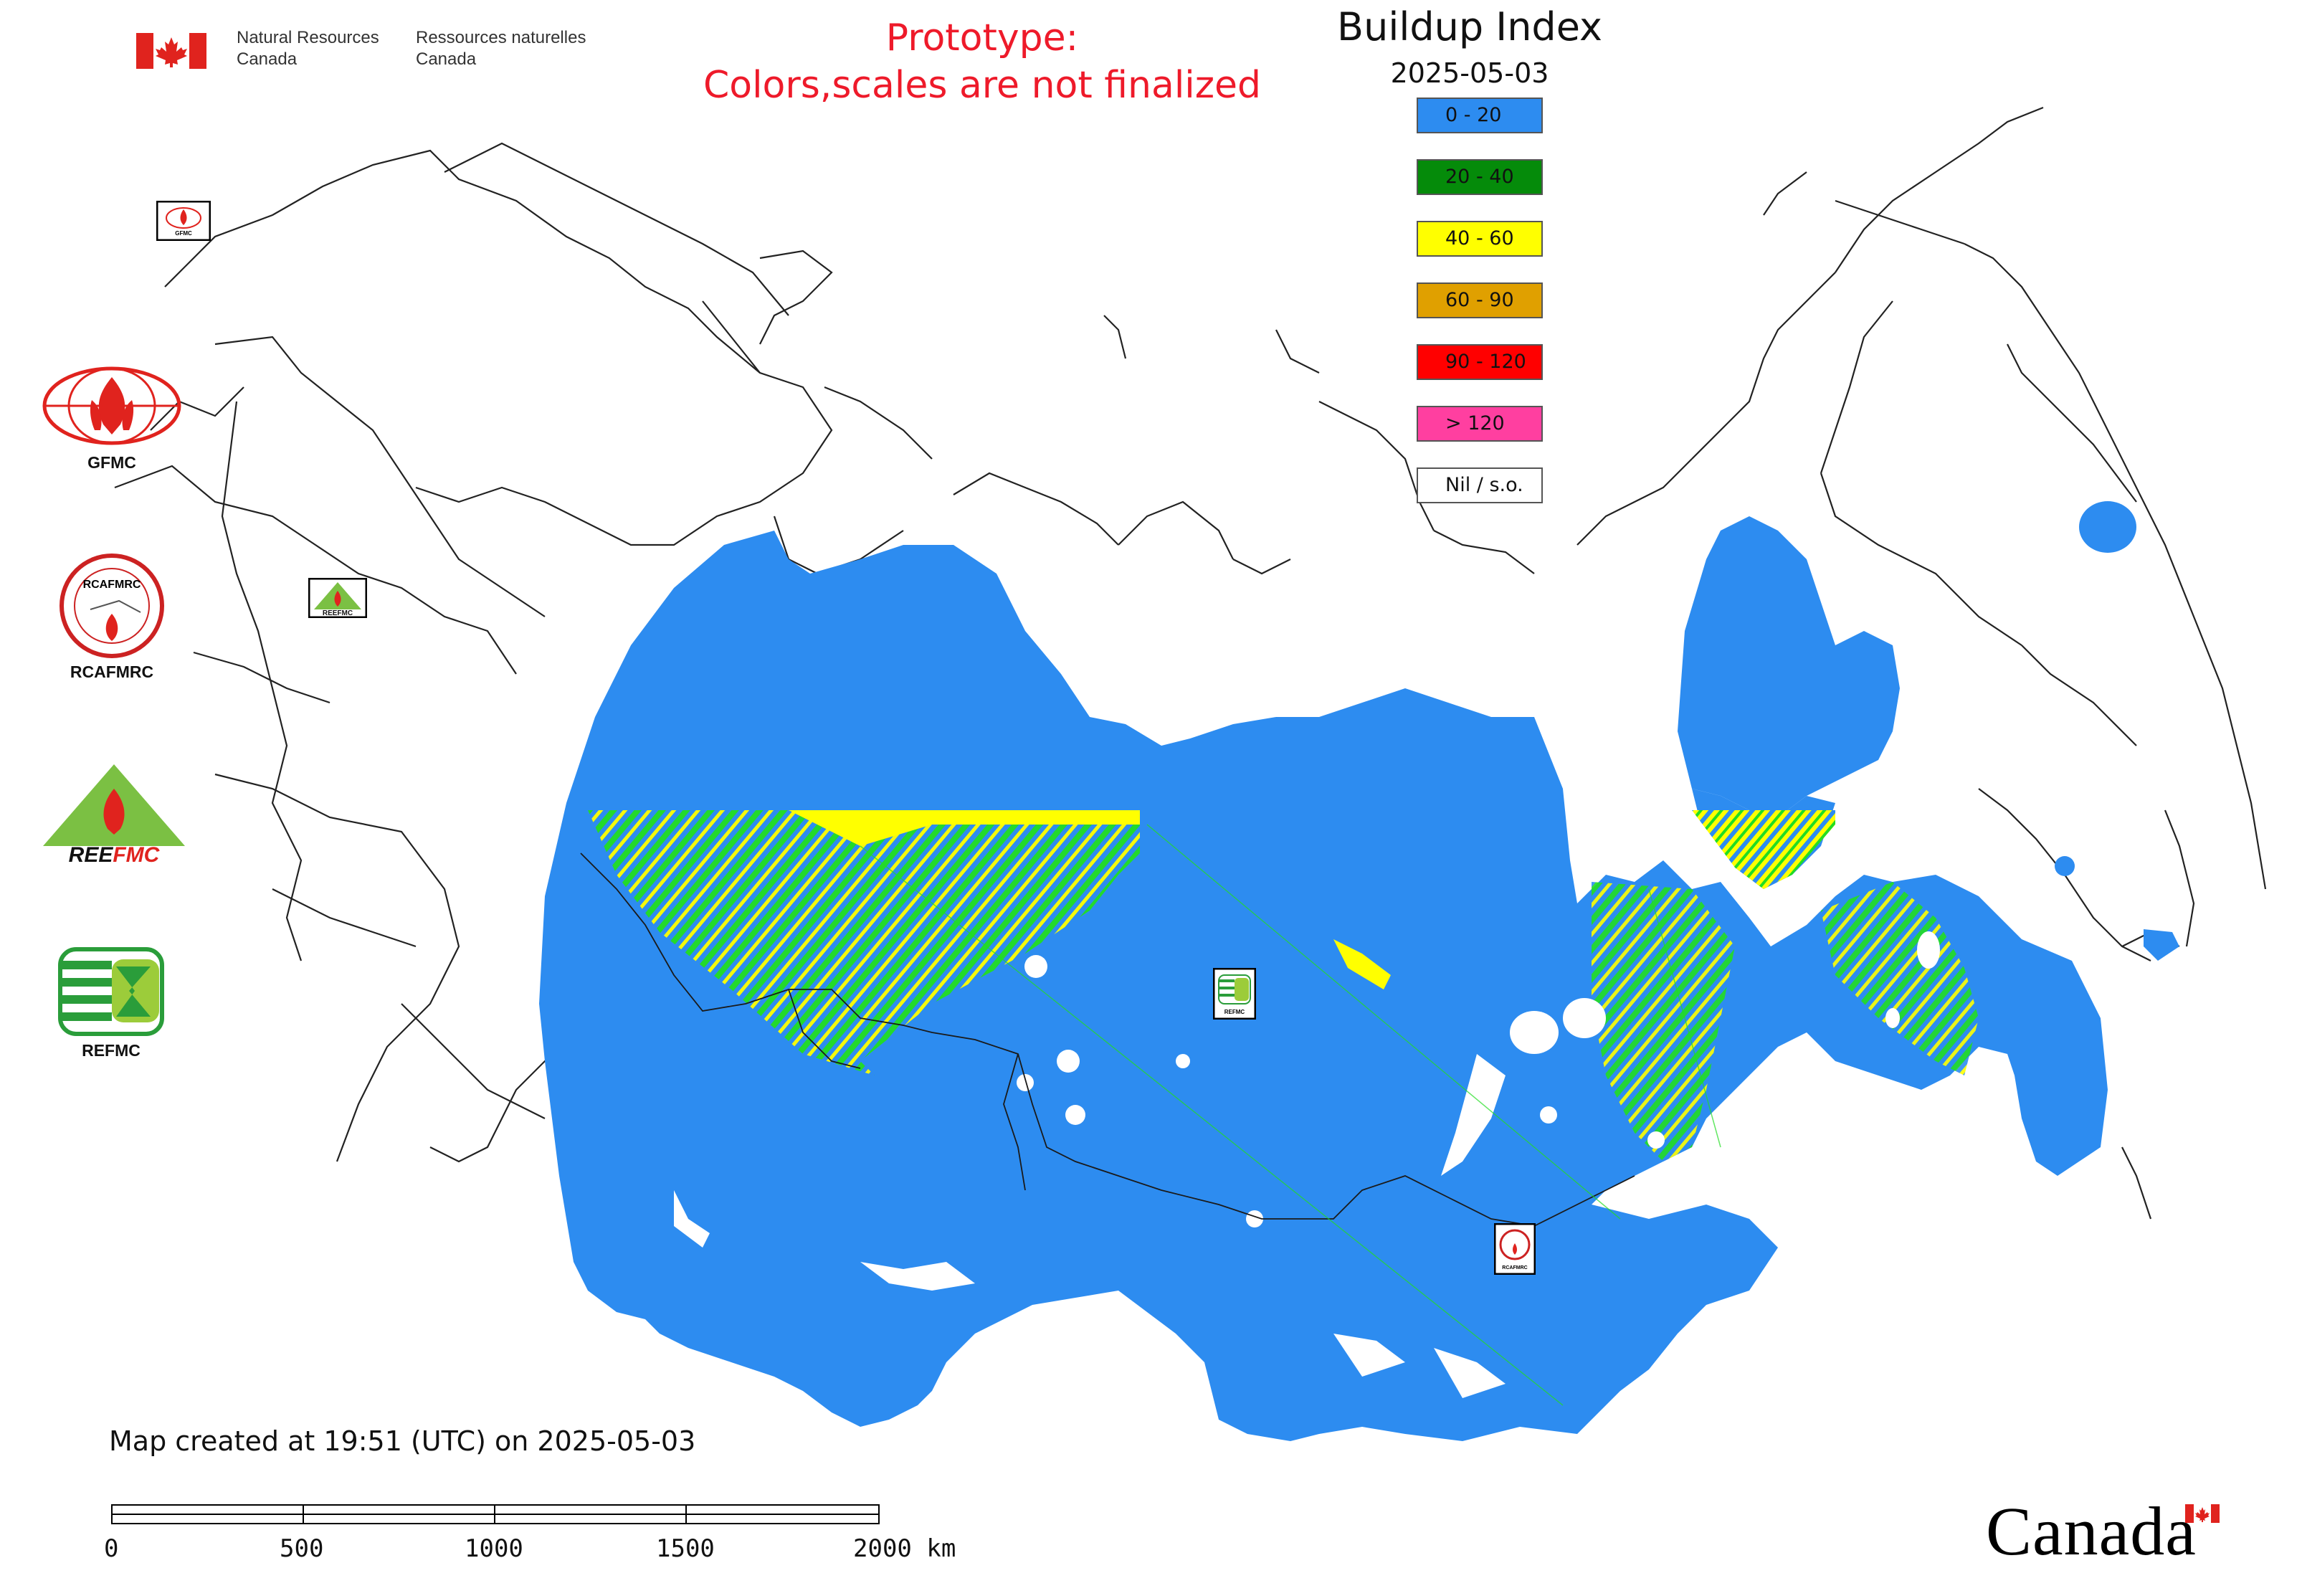 Image resolution: width=2302 pixels, height=1596 pixels. Describe the element at coordinates (1480, 115) in the screenshot. I see `legend-class-0: 0 - 20` at that location.